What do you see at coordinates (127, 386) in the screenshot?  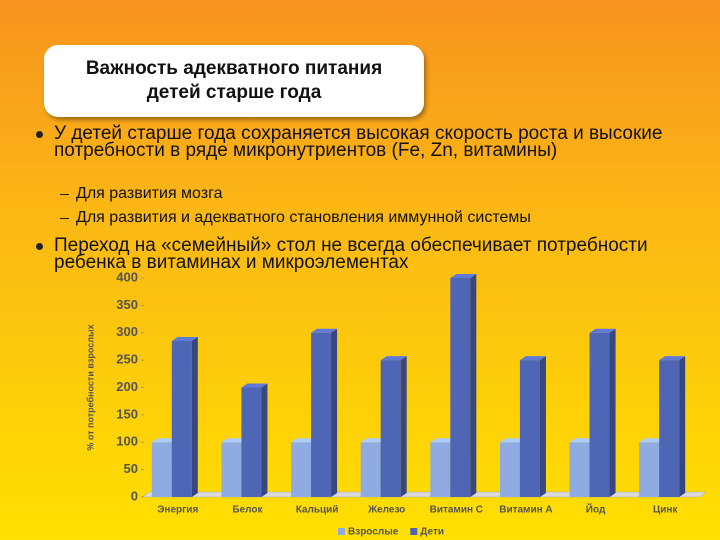 I see `y-tick-label: 200` at bounding box center [127, 386].